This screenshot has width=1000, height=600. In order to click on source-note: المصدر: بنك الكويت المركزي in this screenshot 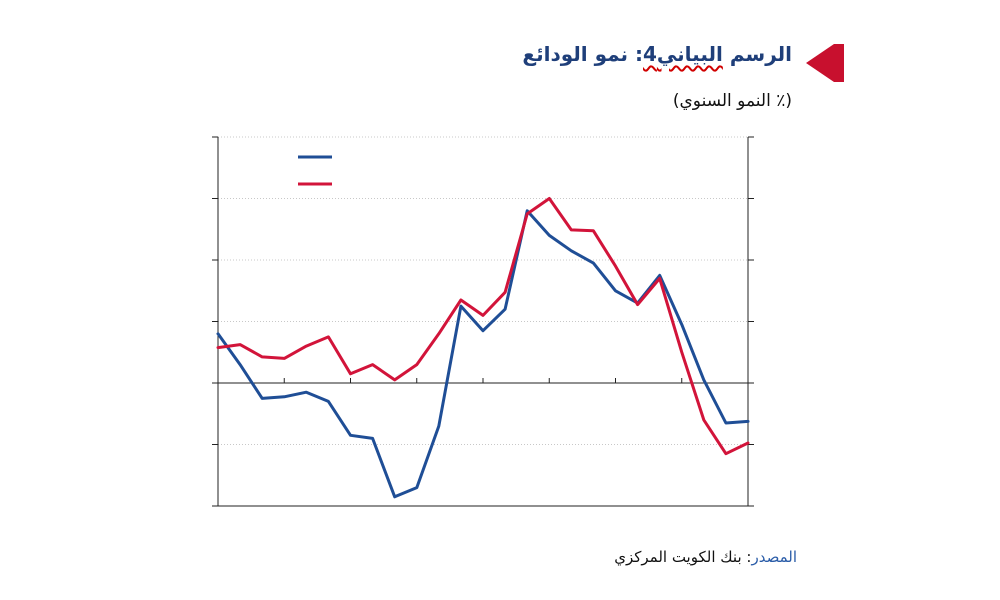, I will do `click(705, 557)`.